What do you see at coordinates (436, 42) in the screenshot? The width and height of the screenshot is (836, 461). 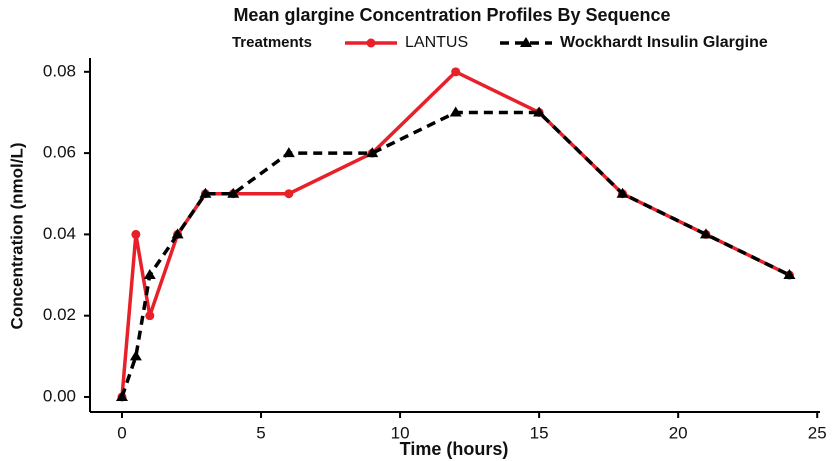 I see `legend-label: LANTUS` at bounding box center [436, 42].